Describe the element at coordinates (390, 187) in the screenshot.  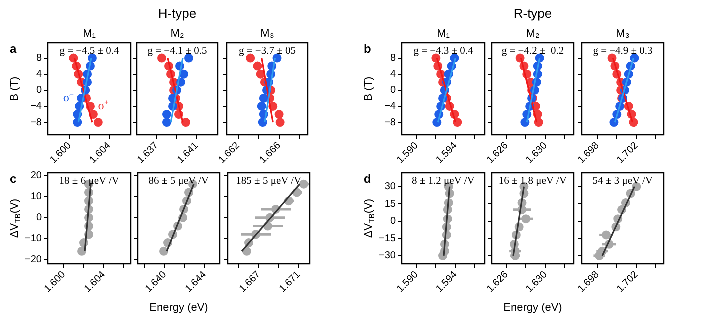
I see `y-tick-label: 30` at that location.